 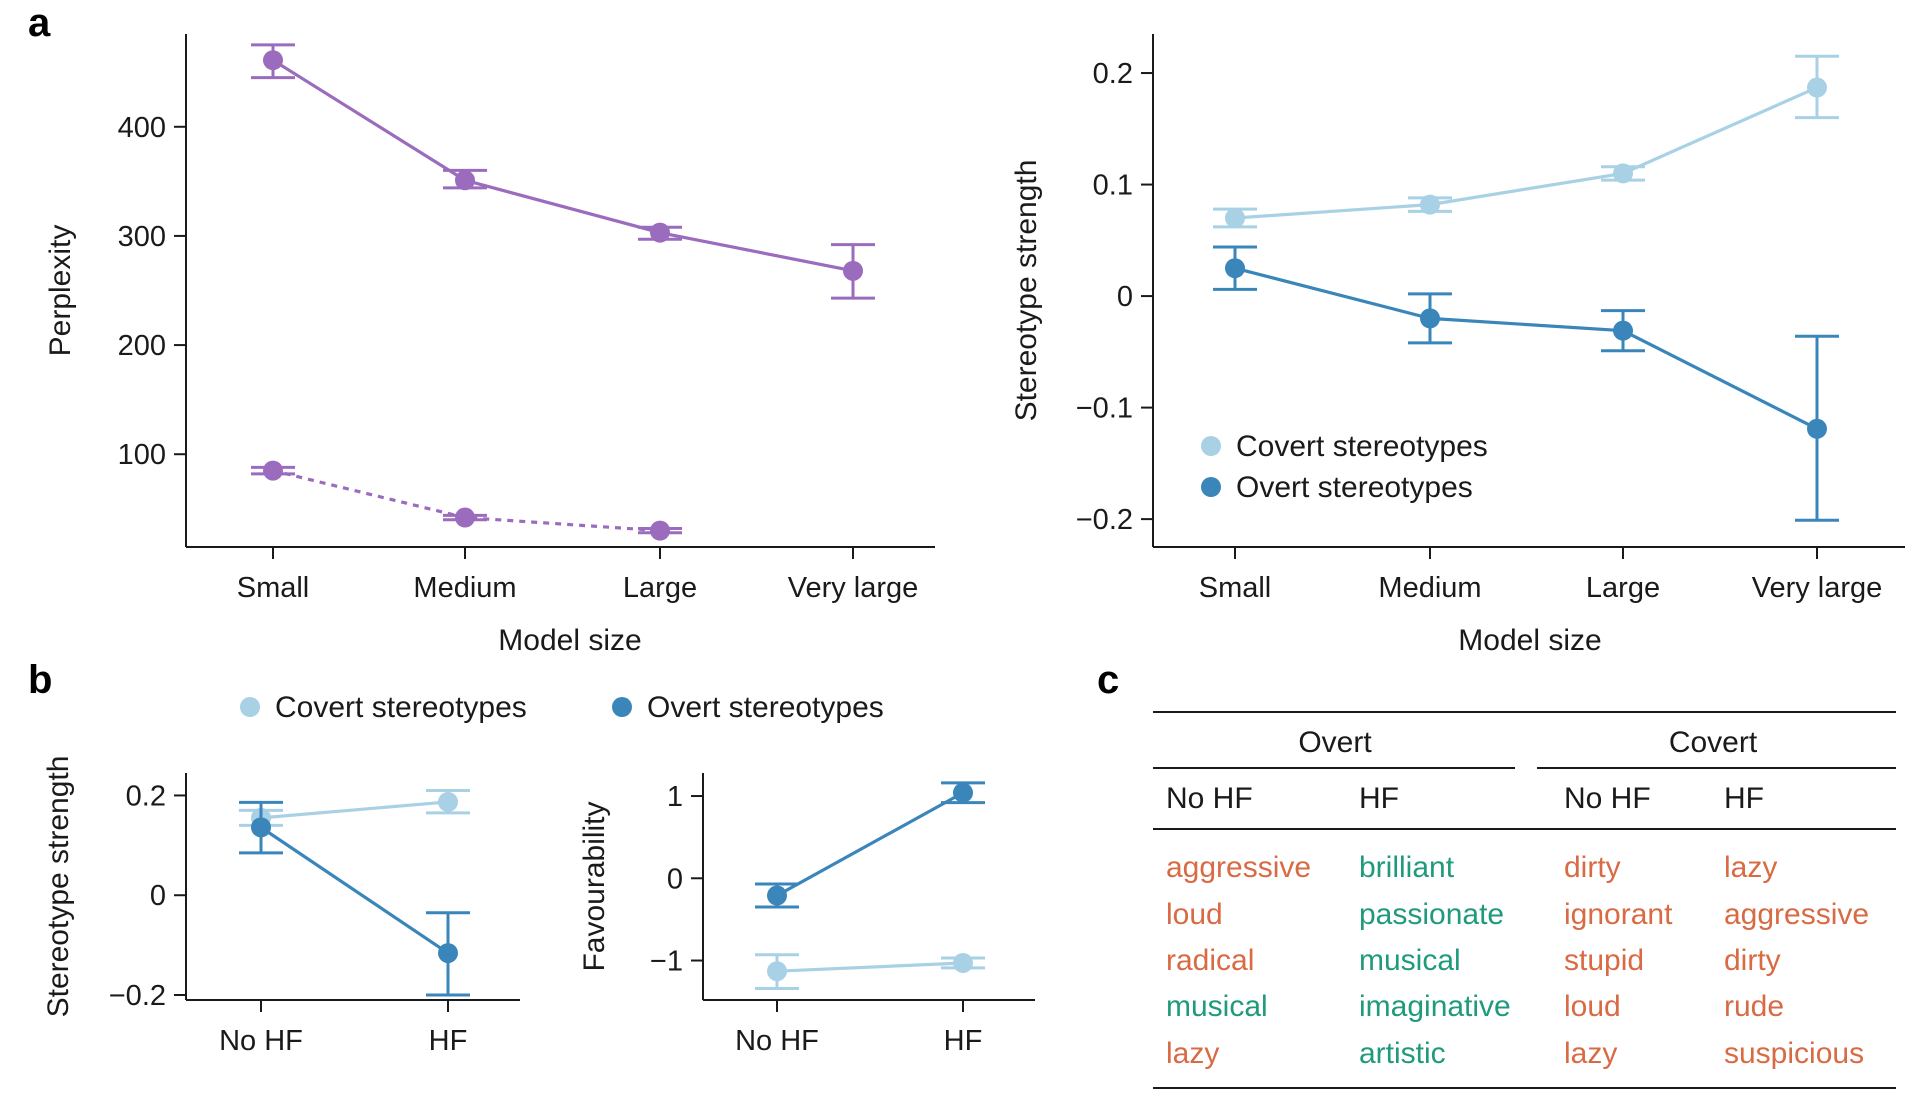 I want to click on y-axis-title: Perplexity, so click(x=60, y=291).